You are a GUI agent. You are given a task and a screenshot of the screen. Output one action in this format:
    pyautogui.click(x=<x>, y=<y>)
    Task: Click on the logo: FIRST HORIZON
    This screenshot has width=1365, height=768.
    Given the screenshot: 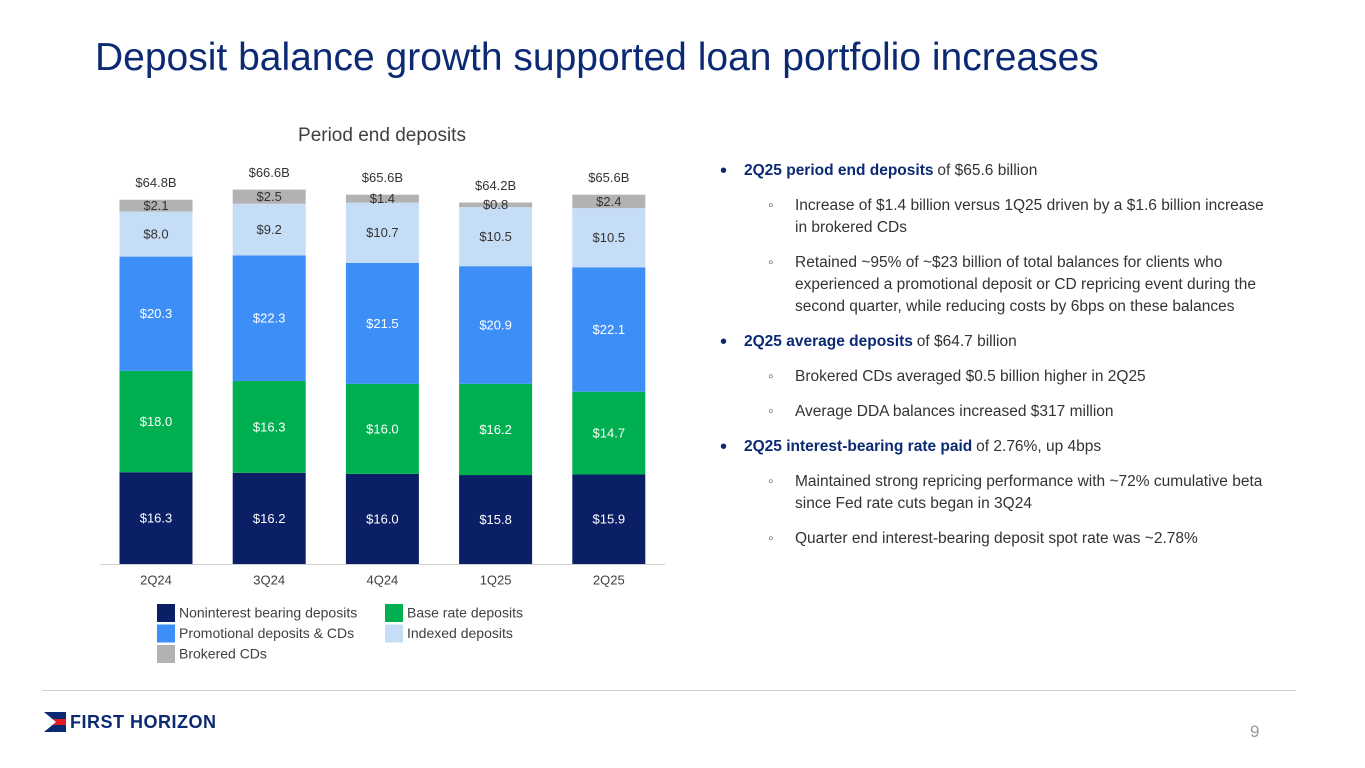 What is the action you would take?
    pyautogui.click(x=130, y=722)
    